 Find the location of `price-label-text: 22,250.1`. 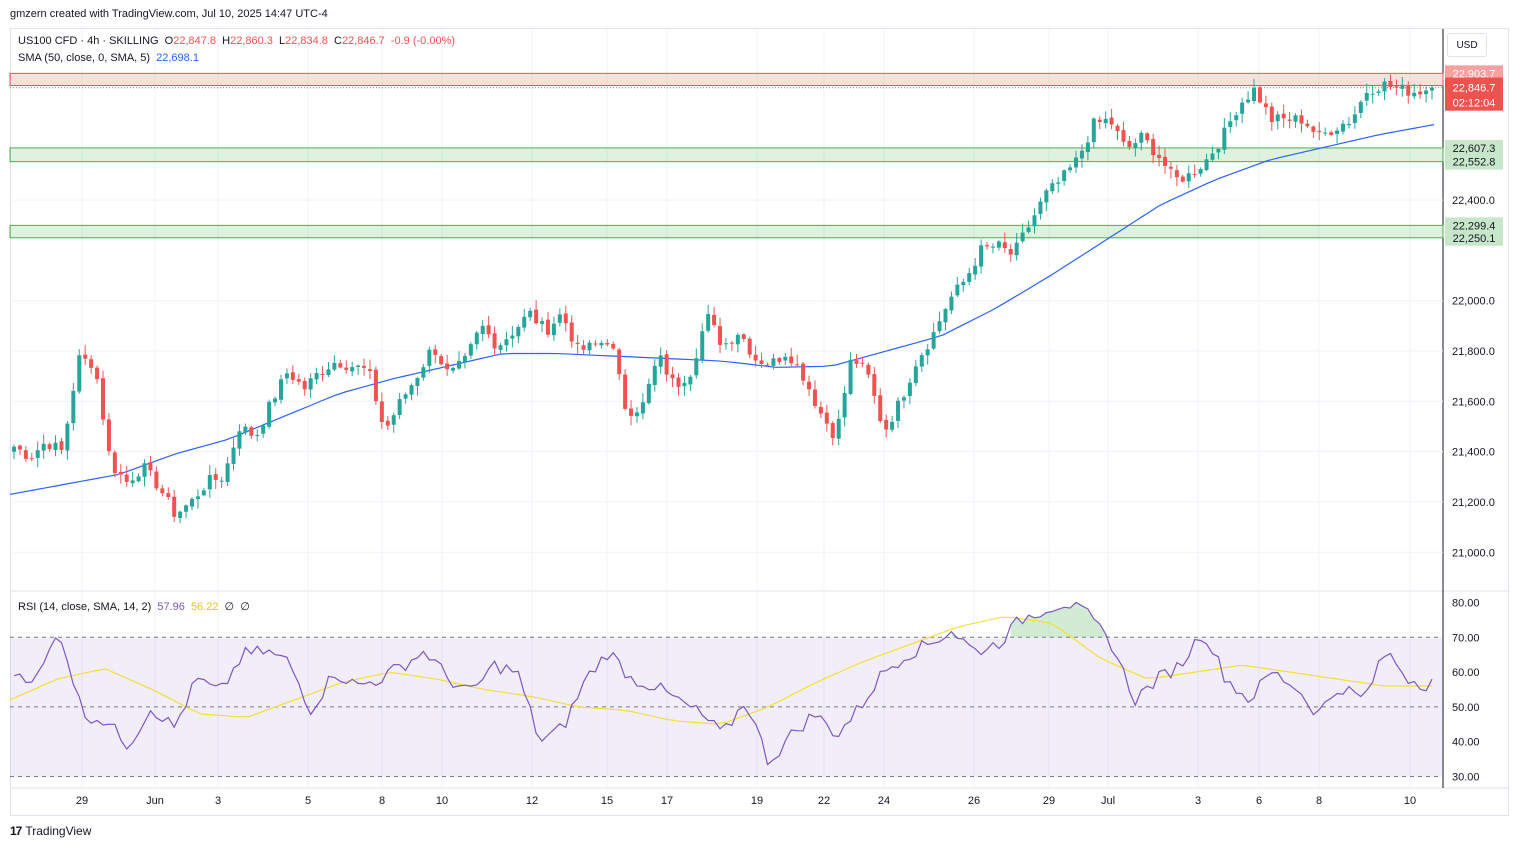

price-label-text: 22,250.1 is located at coordinates (1474, 239).